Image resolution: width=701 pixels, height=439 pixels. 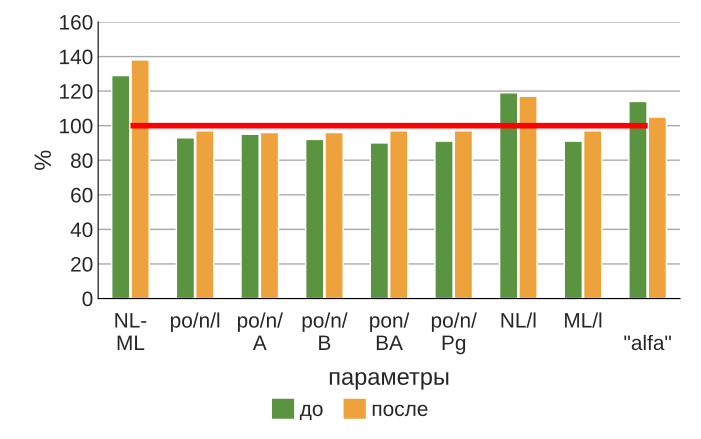 I want to click on x-tick-label: ML/l, so click(x=583, y=320).